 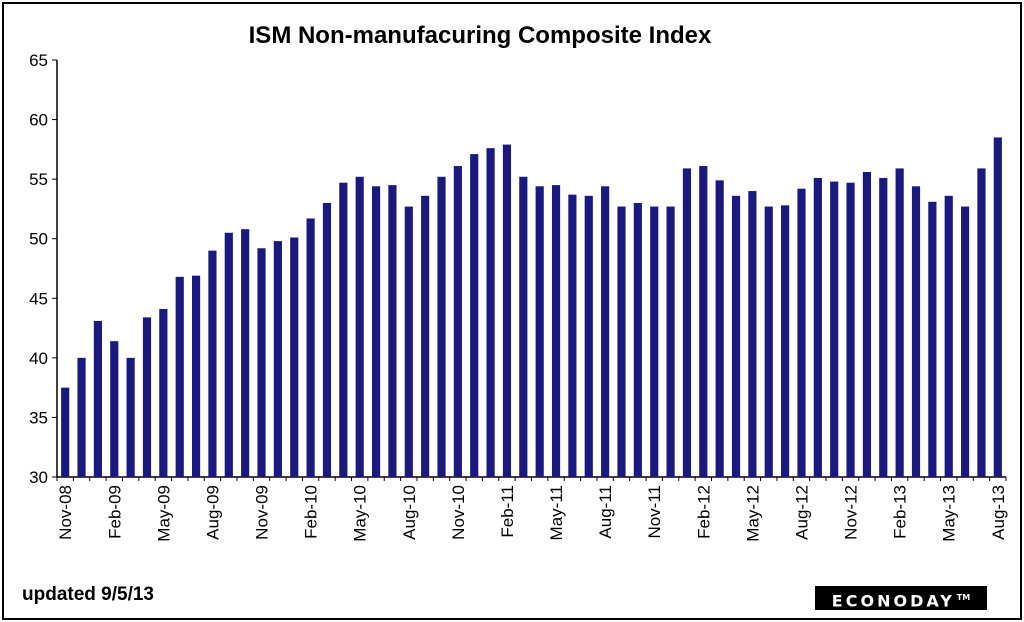 I want to click on x-tick-label: Aug-10, so click(x=409, y=512).